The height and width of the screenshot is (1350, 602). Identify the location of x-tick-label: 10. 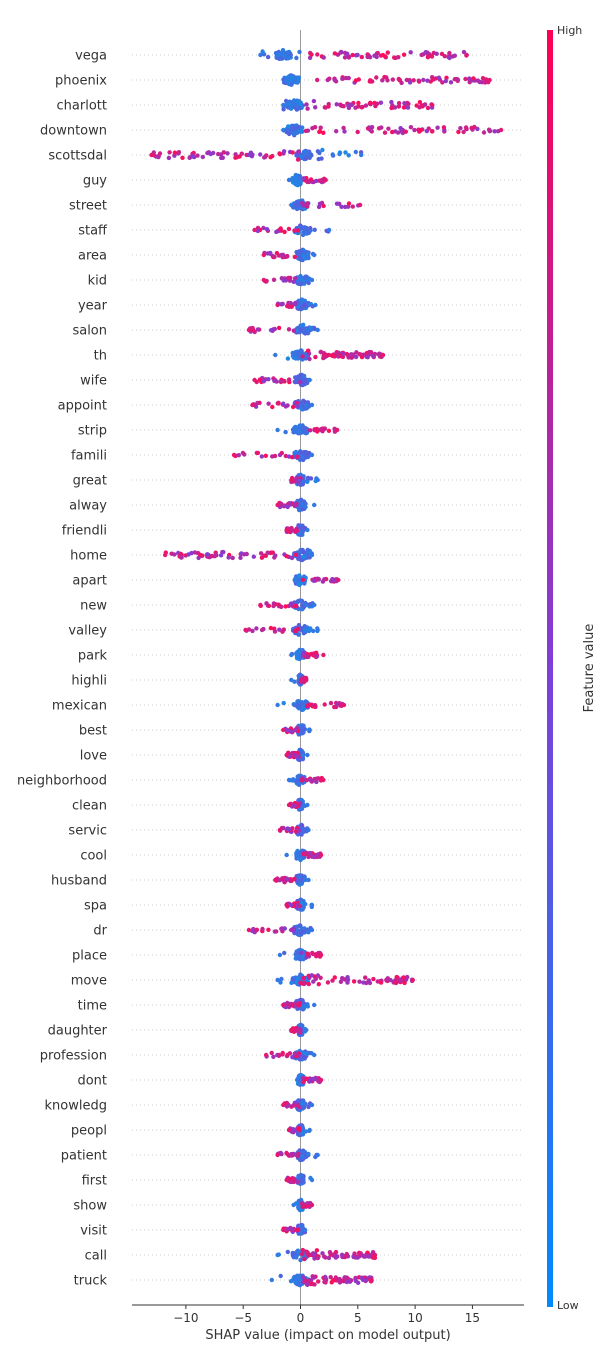
(414, 1318).